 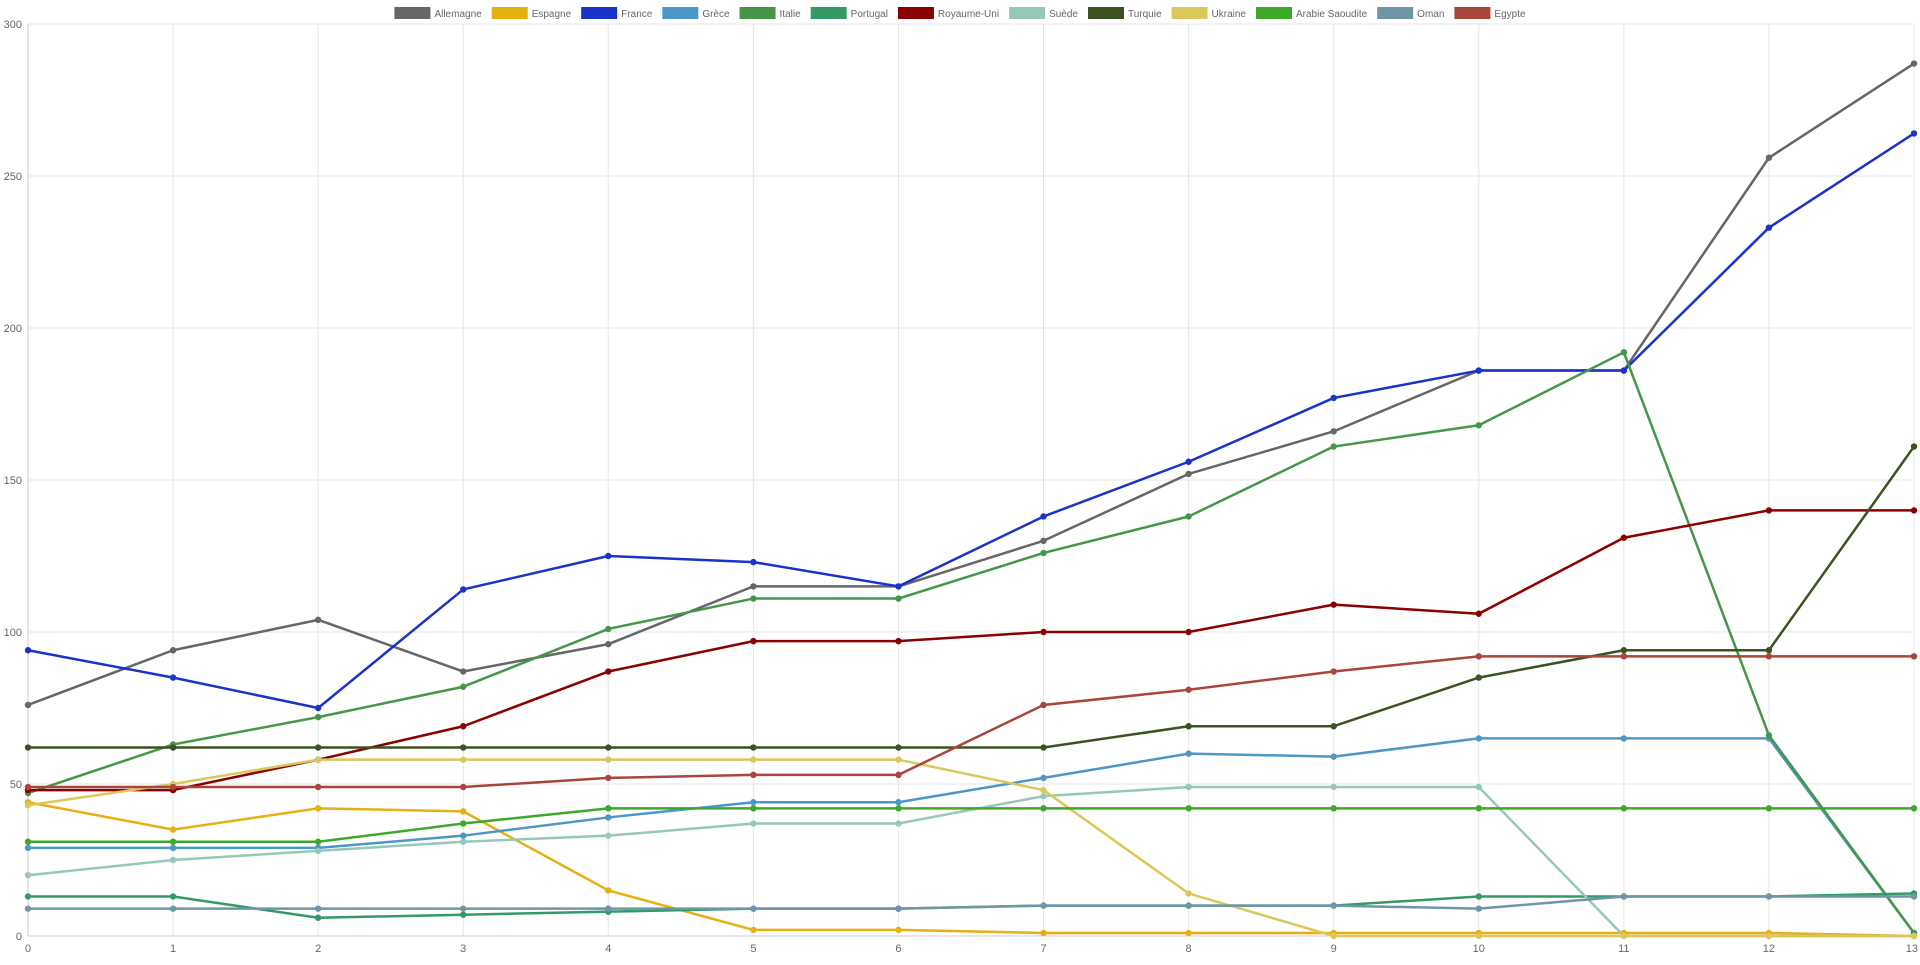 I want to click on legend-item: Suède, so click(x=1043, y=13).